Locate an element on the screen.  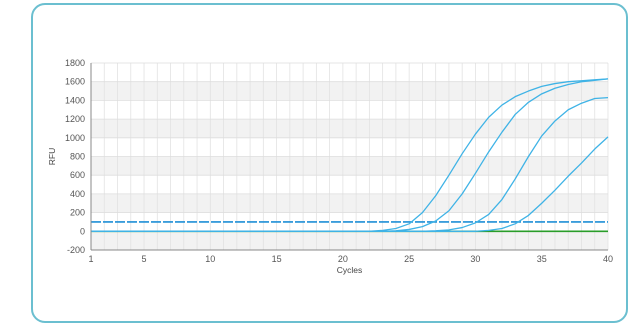
x-tick-label: 30 is located at coordinates (475, 259).